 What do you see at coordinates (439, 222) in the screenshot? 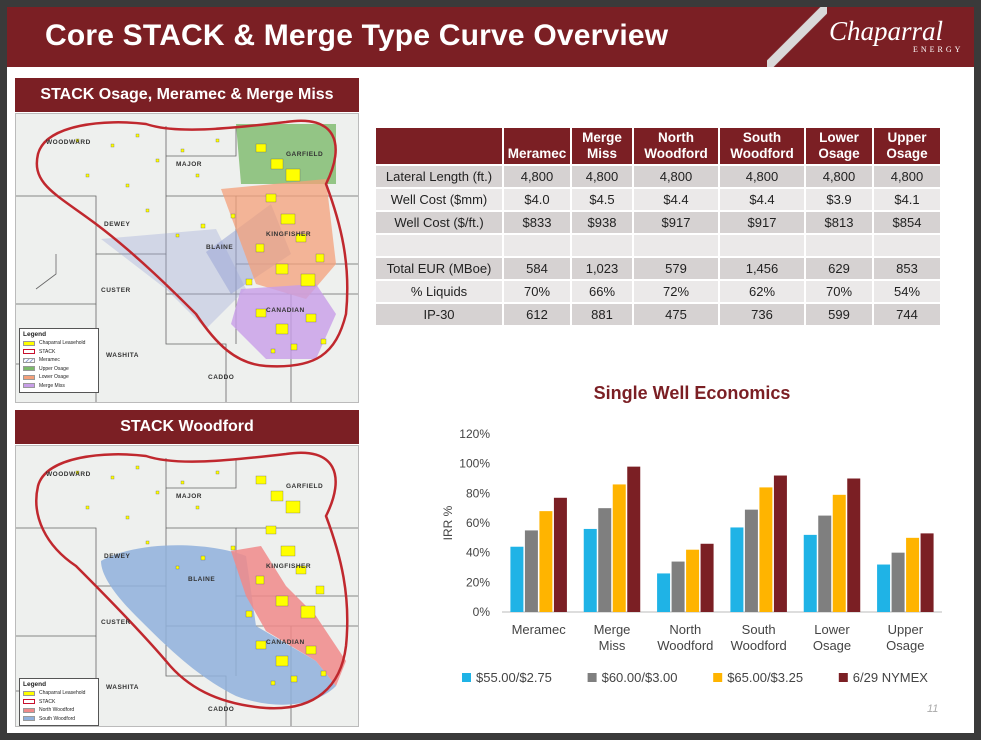
I see `row-label: Well Cost ($/ft.)` at bounding box center [439, 222].